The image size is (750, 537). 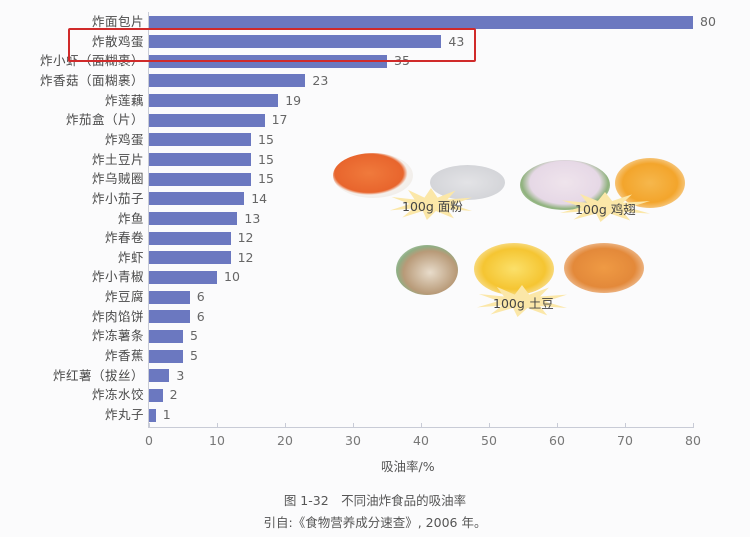 What do you see at coordinates (708, 21) in the screenshot?
I see `value-label: 80` at bounding box center [708, 21].